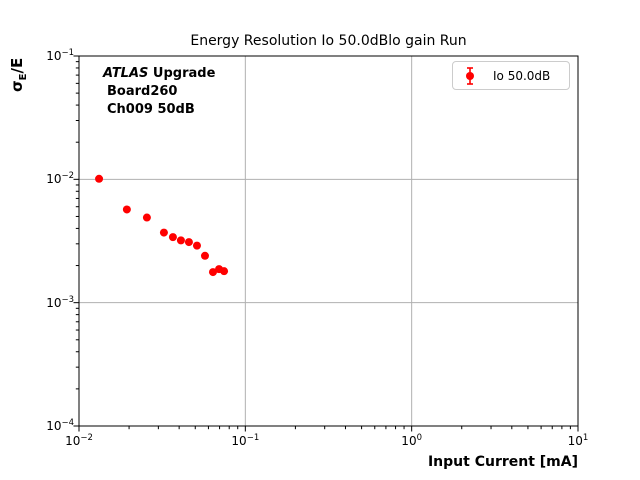 Image resolution: width=640 pixels, height=480 pixels. What do you see at coordinates (502, 462) in the screenshot?
I see `x-axis-label: Input Current [mA]` at bounding box center [502, 462].